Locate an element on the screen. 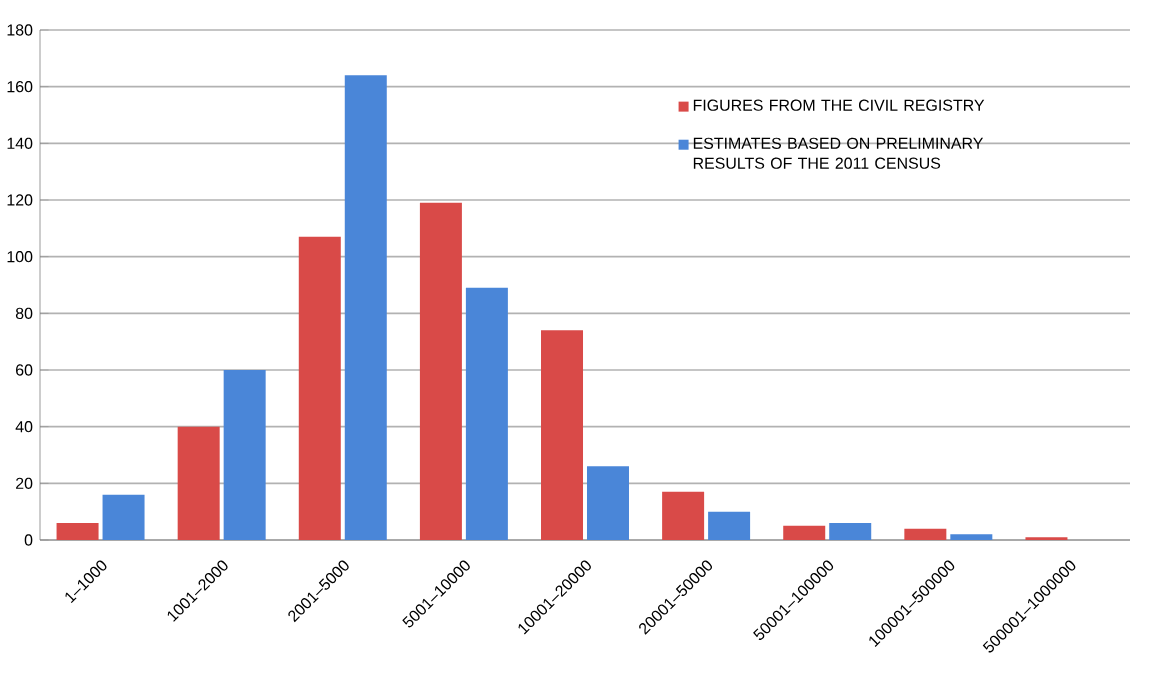 The width and height of the screenshot is (1156, 698). y-tick-label: 40 is located at coordinates (24, 427).